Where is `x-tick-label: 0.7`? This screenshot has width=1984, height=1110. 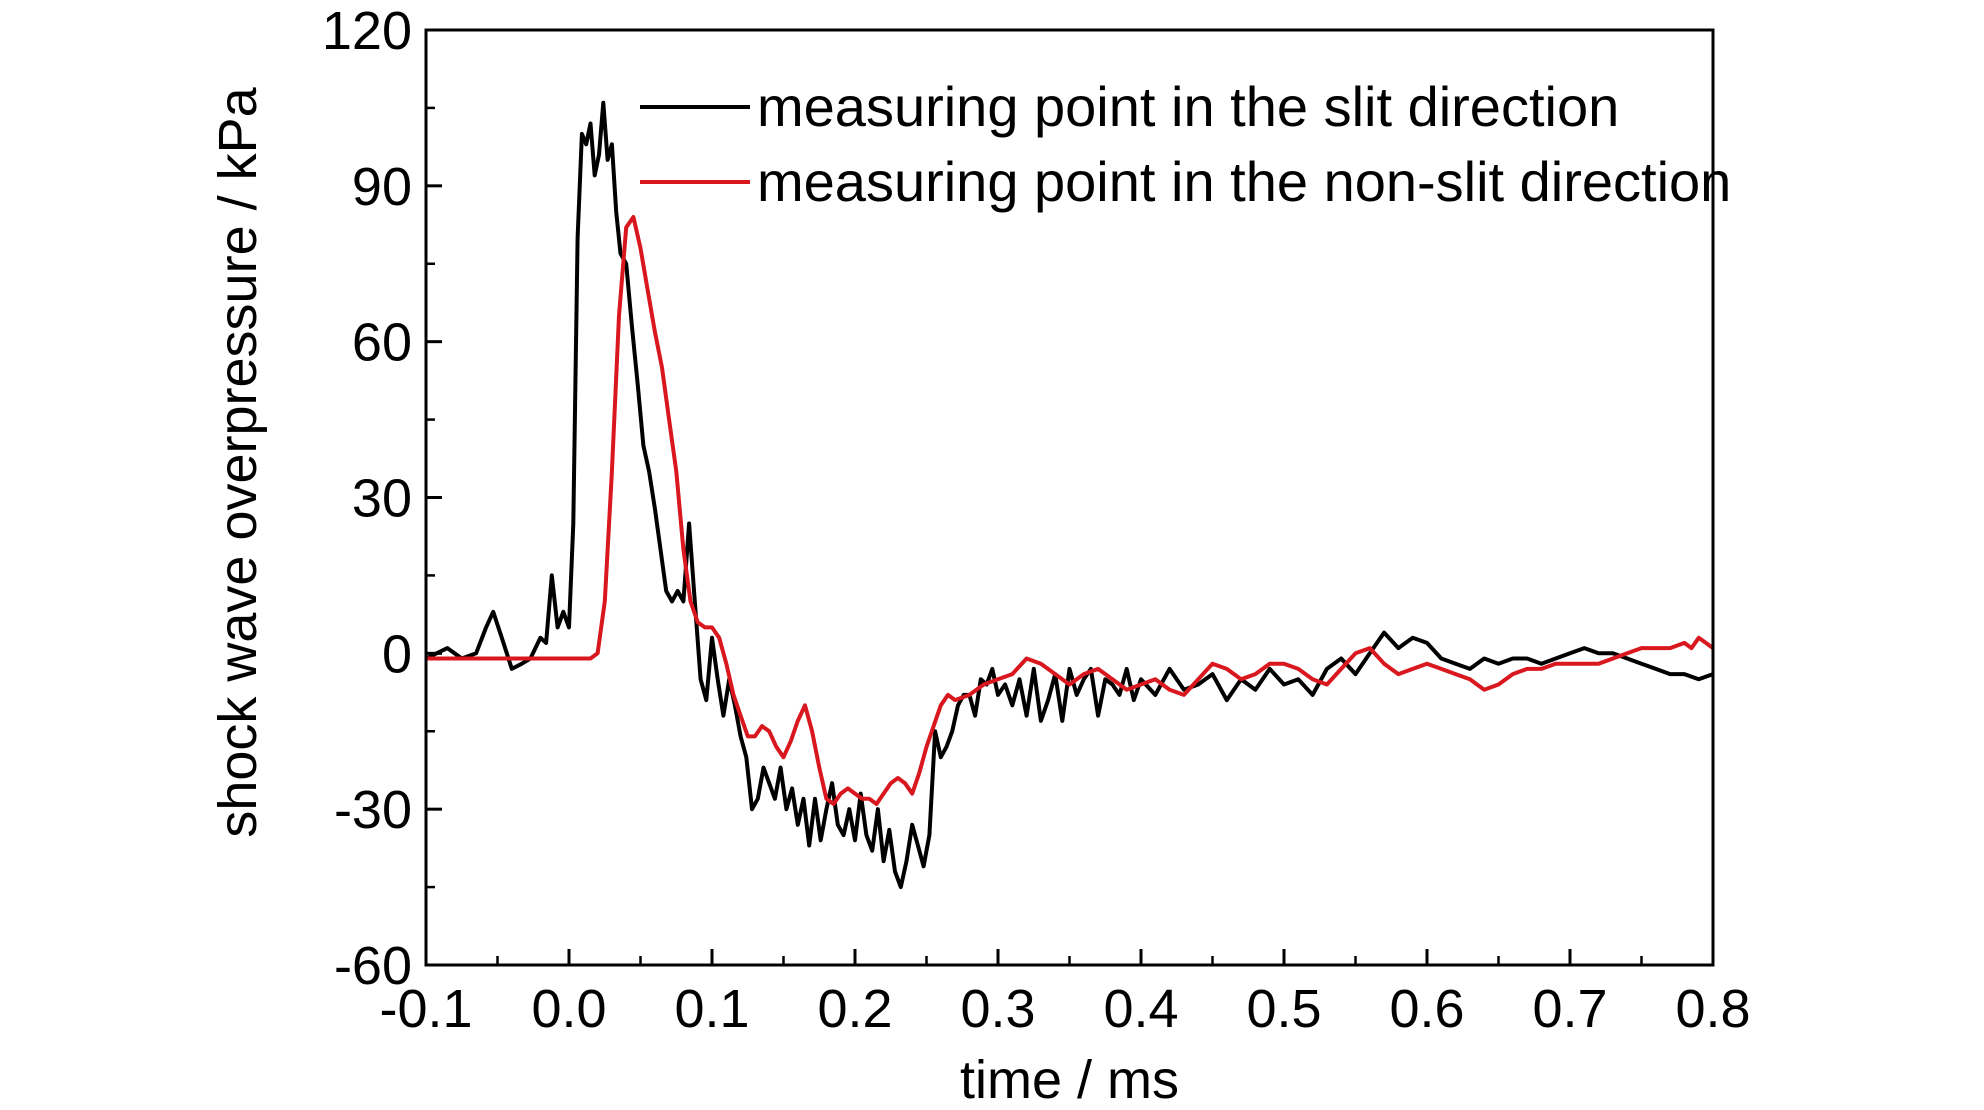 x-tick-label: 0.7 is located at coordinates (1569, 1009).